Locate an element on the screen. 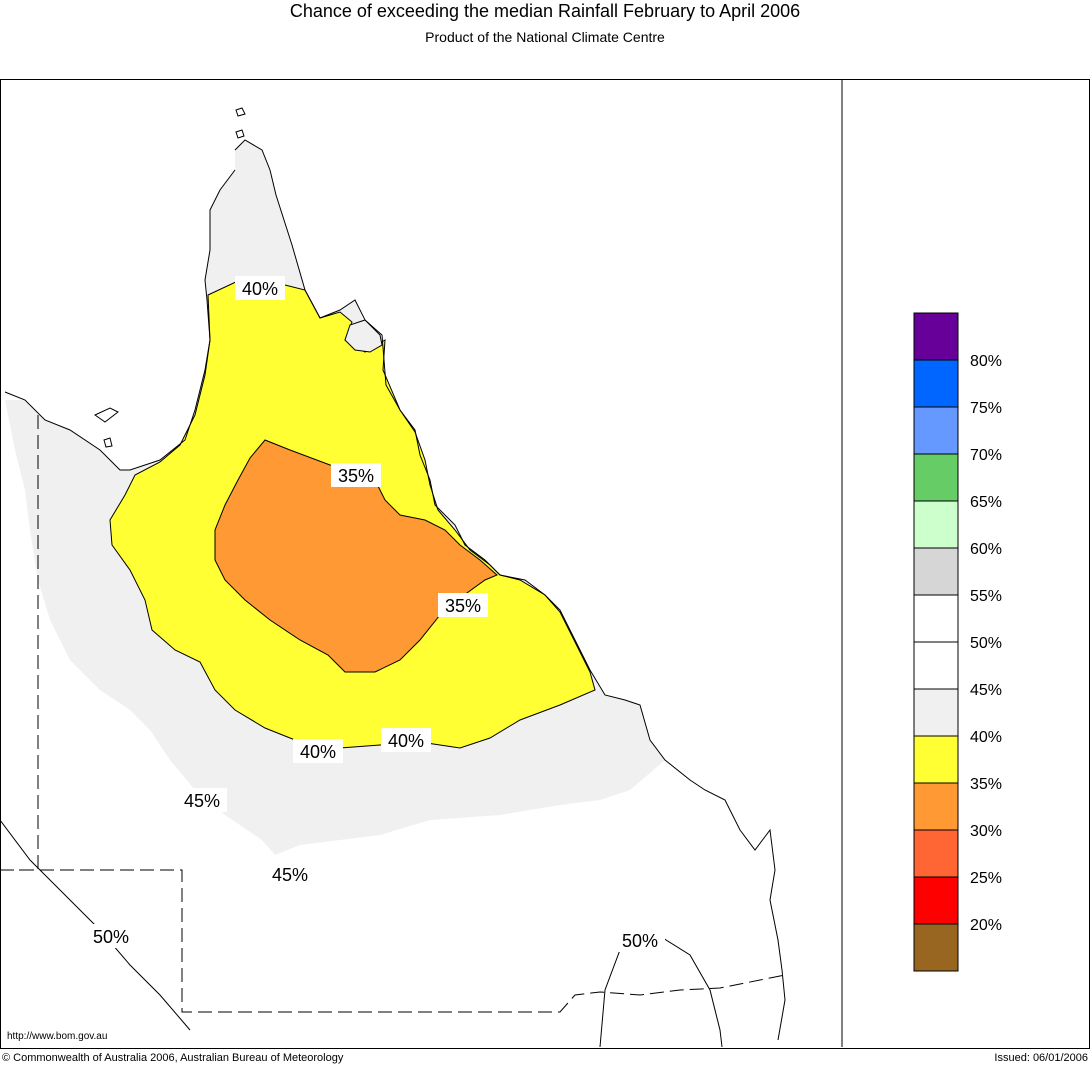 The width and height of the screenshot is (1090, 1066). inland-lake is located at coordinates (363, 336).